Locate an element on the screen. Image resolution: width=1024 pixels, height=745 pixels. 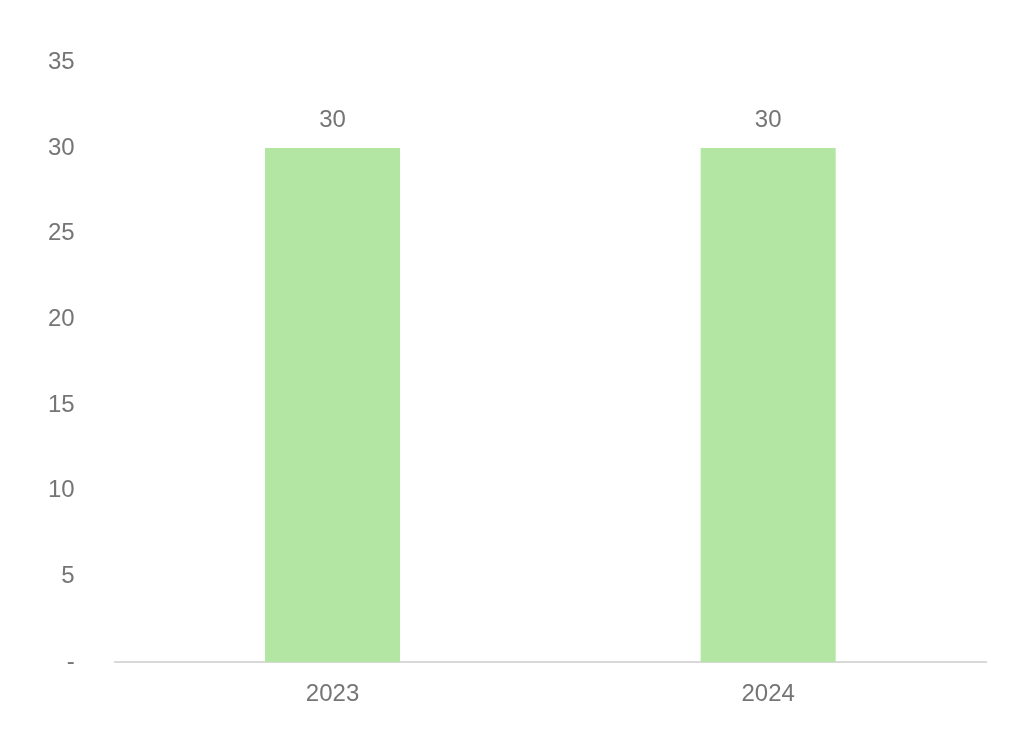
x-tick-label: 2024 is located at coordinates (768, 693).